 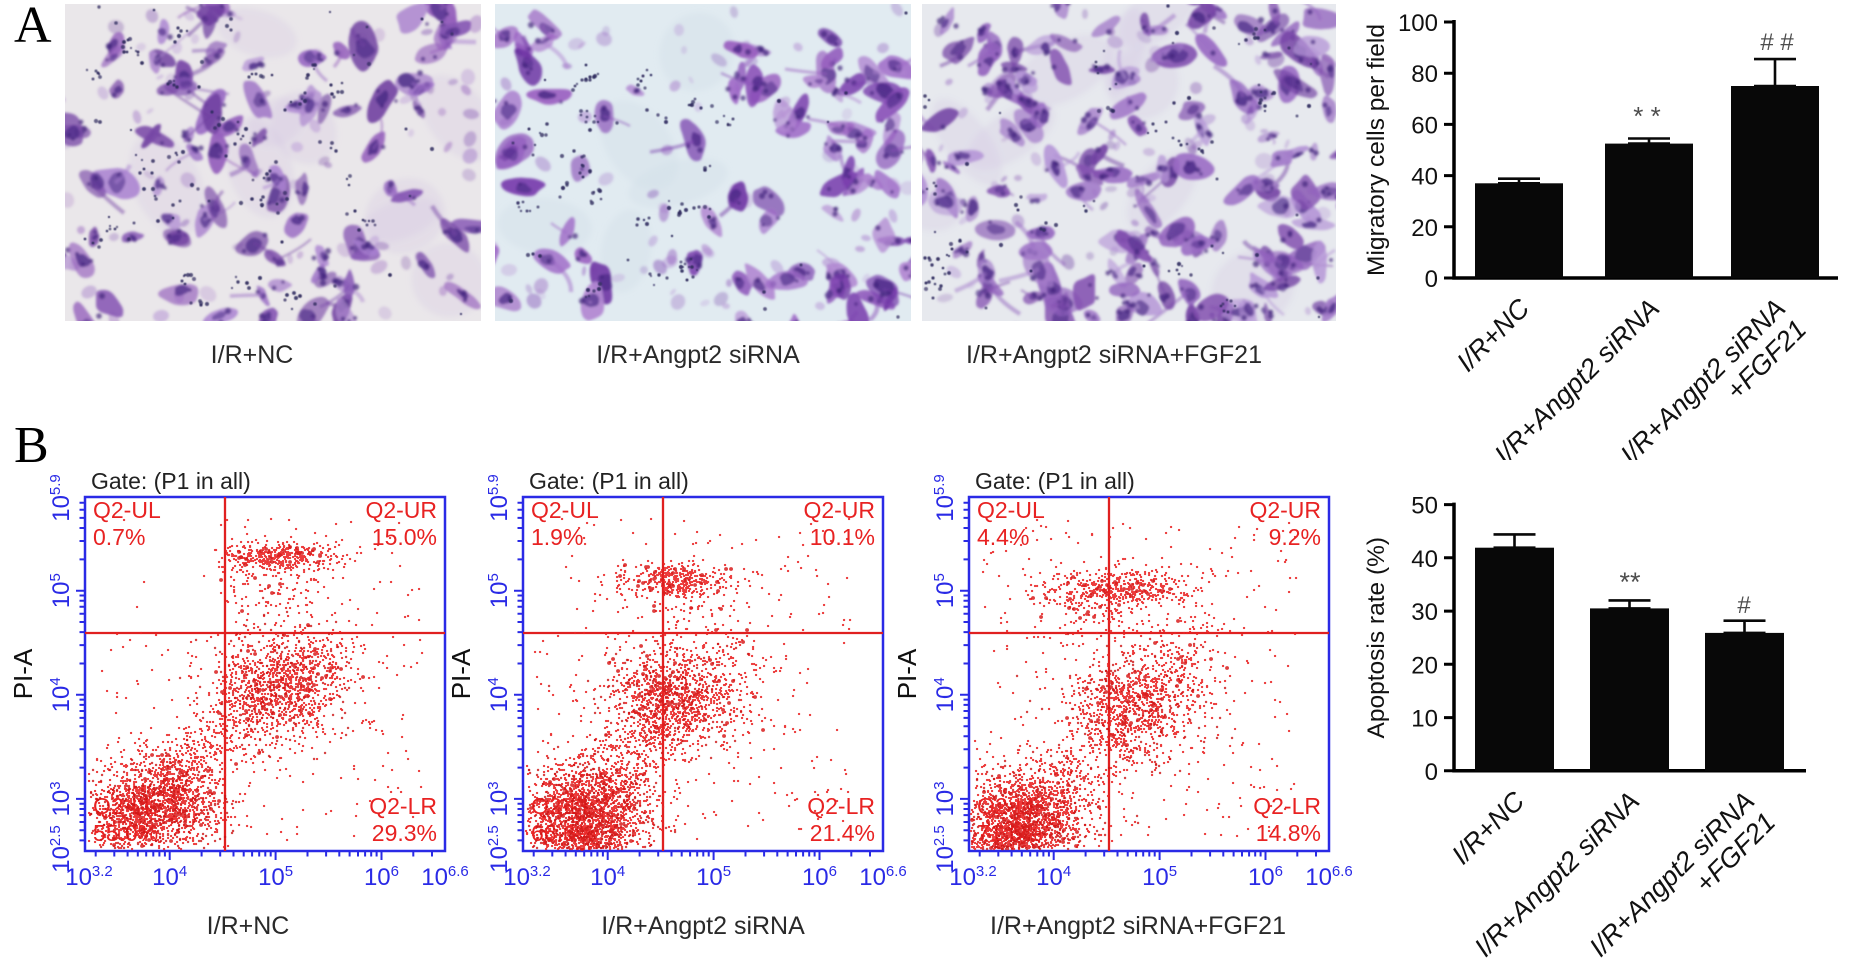 I want to click on svg-text: Migratory cells per field, so click(x=1376, y=150).